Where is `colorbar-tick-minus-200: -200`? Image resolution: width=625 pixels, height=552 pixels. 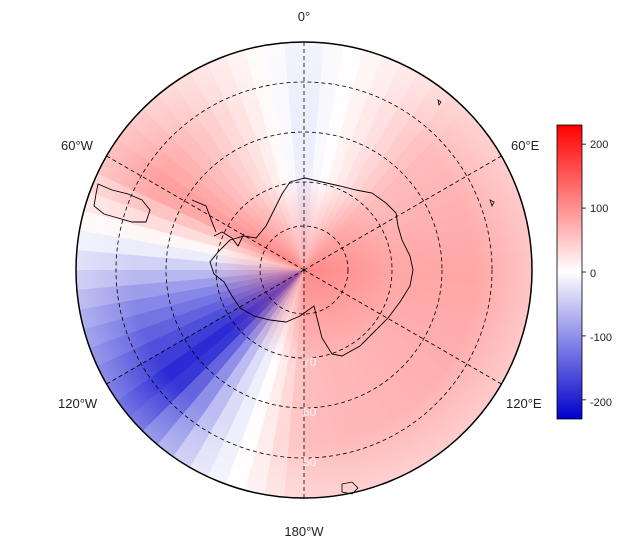
colorbar-tick-minus-200: -200 is located at coordinates (601, 403).